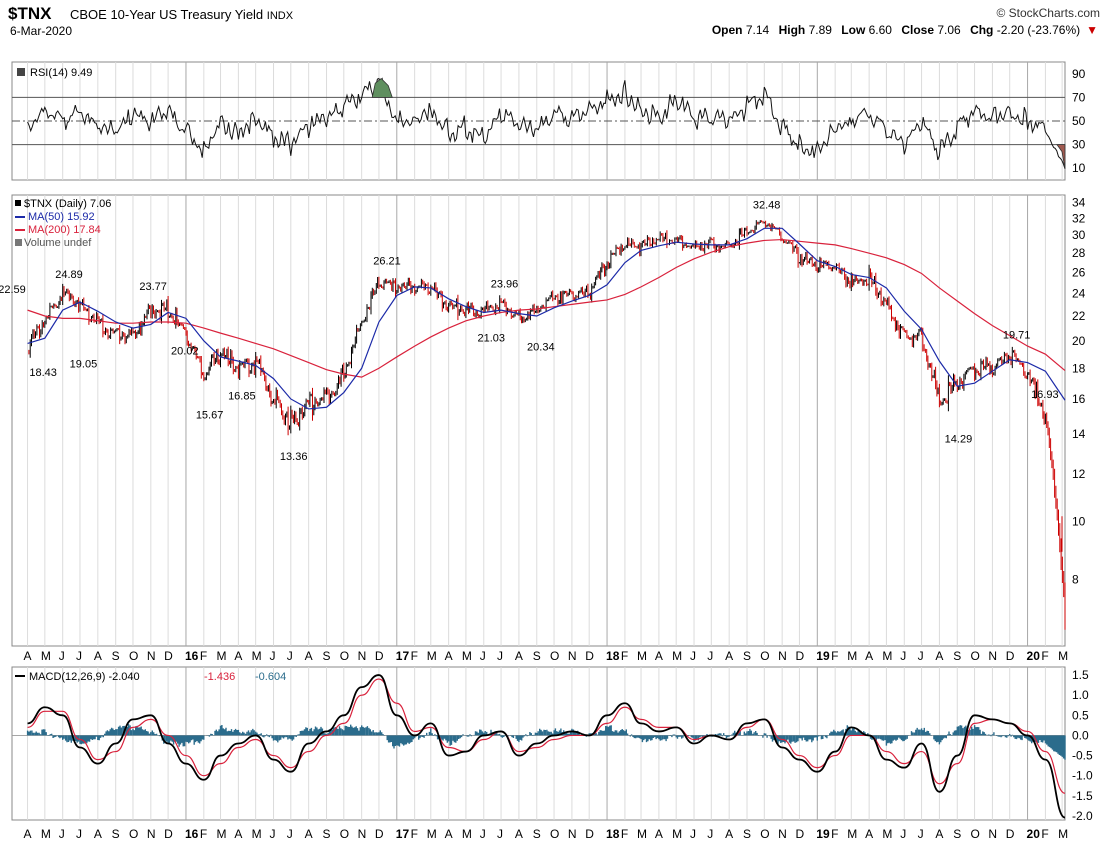 This screenshot has height=847, width=1117. Describe the element at coordinates (823, 656) in the screenshot. I see `price-month-tick-label: 19` at that location.